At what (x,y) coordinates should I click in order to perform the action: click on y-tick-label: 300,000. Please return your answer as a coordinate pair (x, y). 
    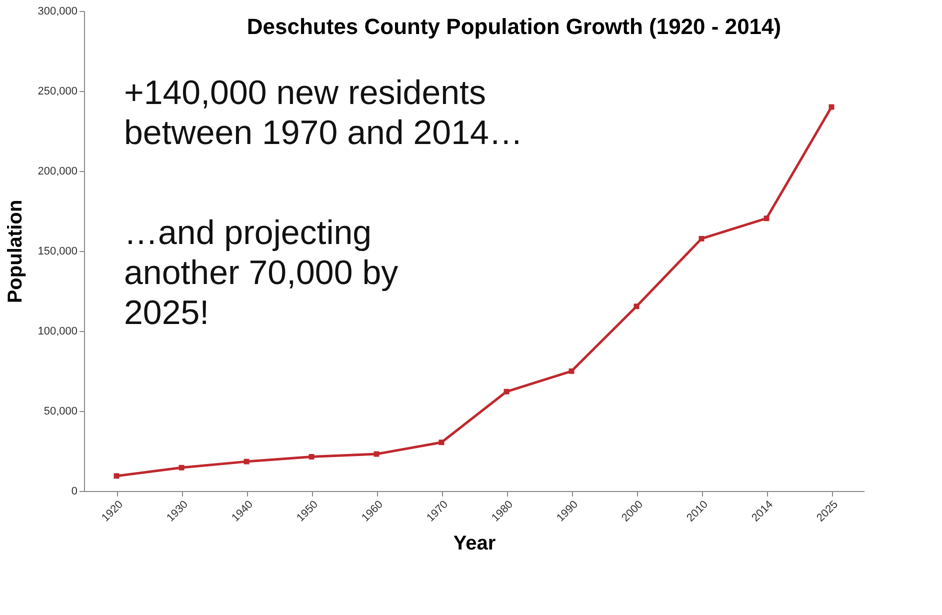
    Looking at the image, I should click on (58, 12).